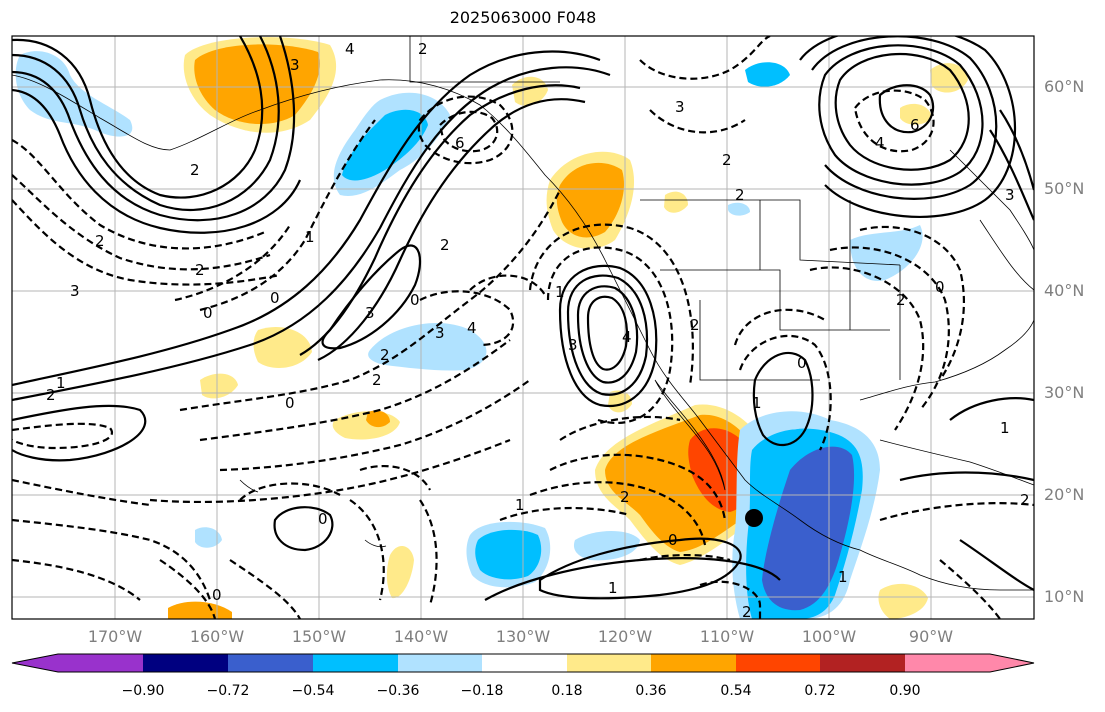 The image size is (1105, 712). What do you see at coordinates (1064, 392) in the screenshot?
I see `lat-label: 30°N` at bounding box center [1064, 392].